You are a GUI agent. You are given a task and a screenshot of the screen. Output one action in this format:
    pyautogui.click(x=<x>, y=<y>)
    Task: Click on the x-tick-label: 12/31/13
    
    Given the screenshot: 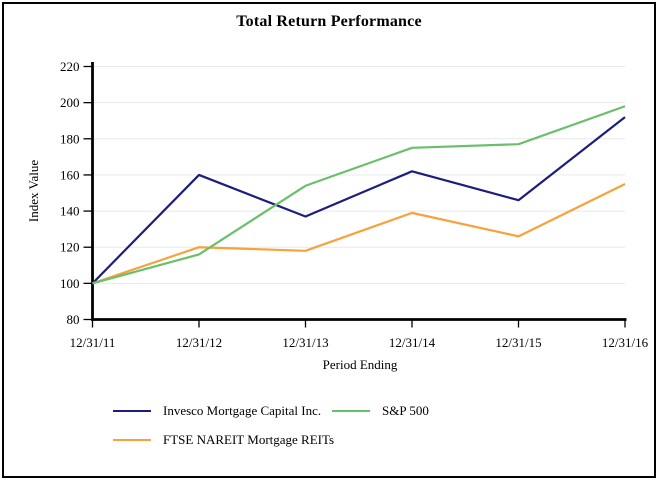 What is the action you would take?
    pyautogui.click(x=305, y=342)
    